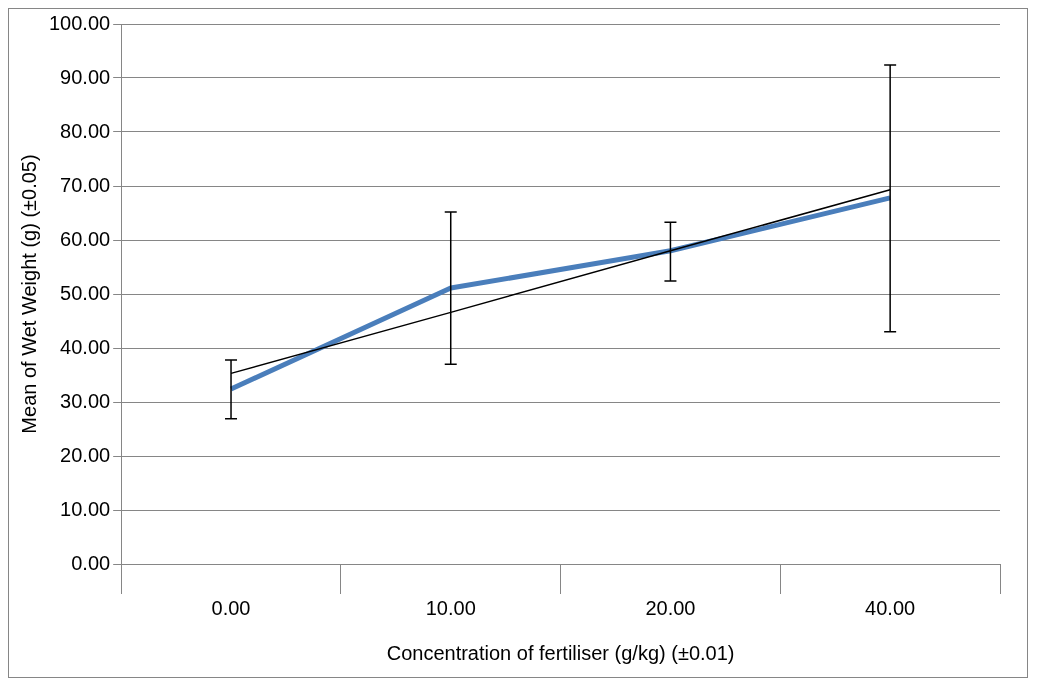 The width and height of the screenshot is (1037, 686). I want to click on y-tick-label: 70.00, so click(85, 184).